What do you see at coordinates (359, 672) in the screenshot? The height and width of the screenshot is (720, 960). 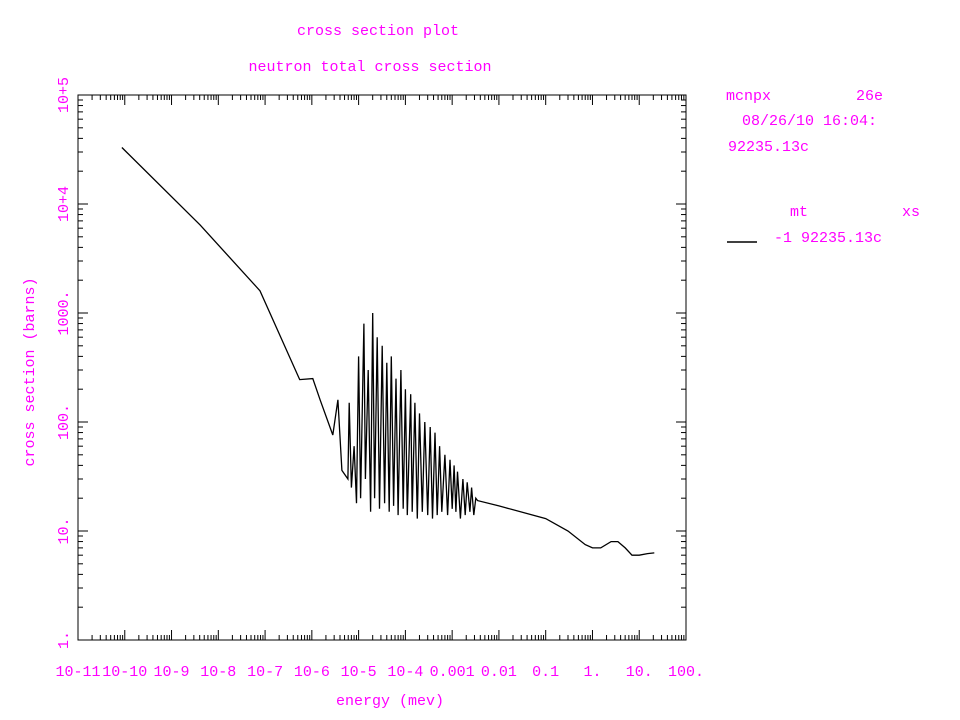 I see `x-tick-label: 10-5` at bounding box center [359, 672].